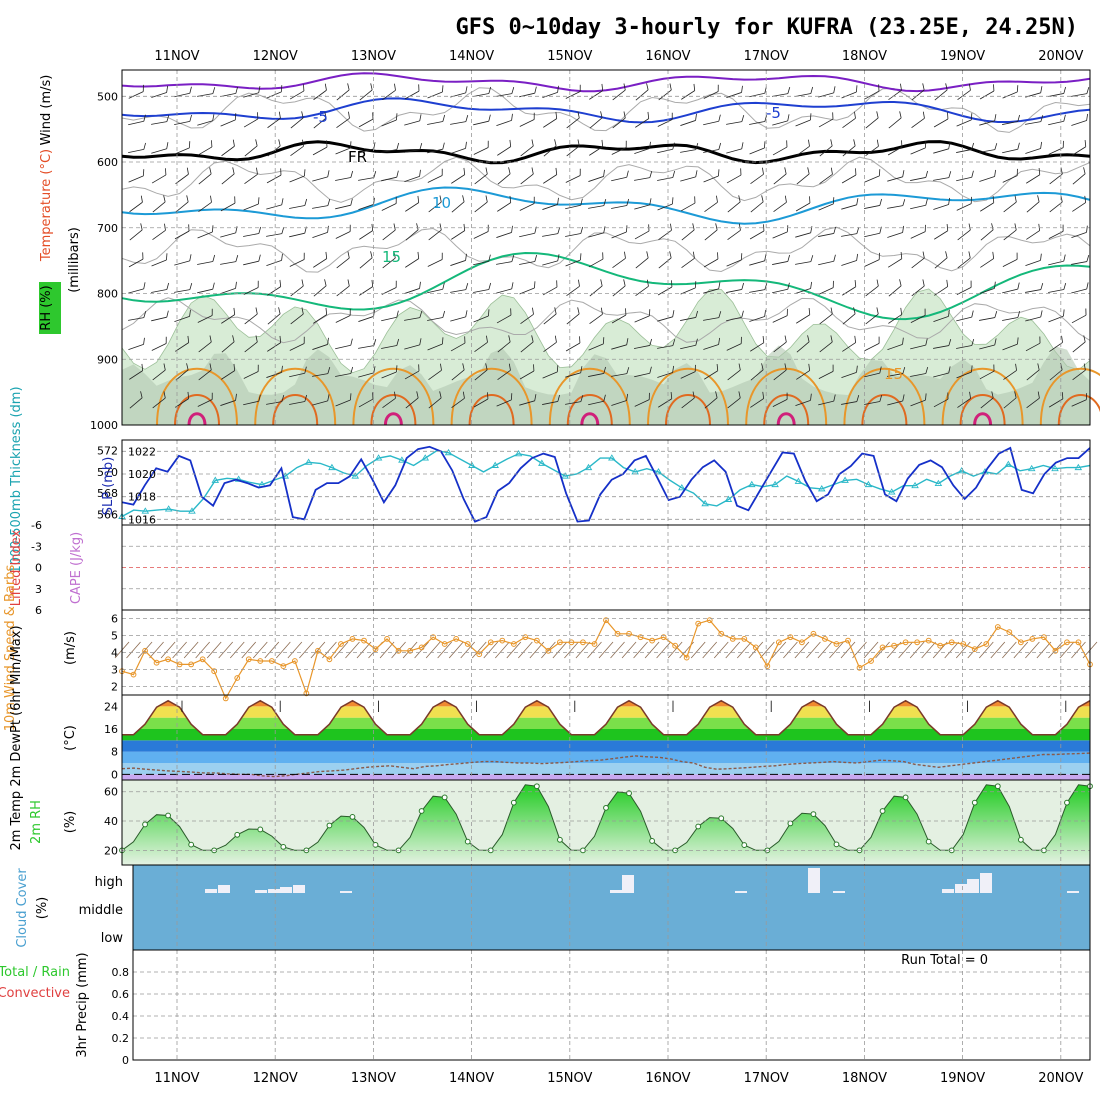  I want to click on rh-point, so click(836, 844).